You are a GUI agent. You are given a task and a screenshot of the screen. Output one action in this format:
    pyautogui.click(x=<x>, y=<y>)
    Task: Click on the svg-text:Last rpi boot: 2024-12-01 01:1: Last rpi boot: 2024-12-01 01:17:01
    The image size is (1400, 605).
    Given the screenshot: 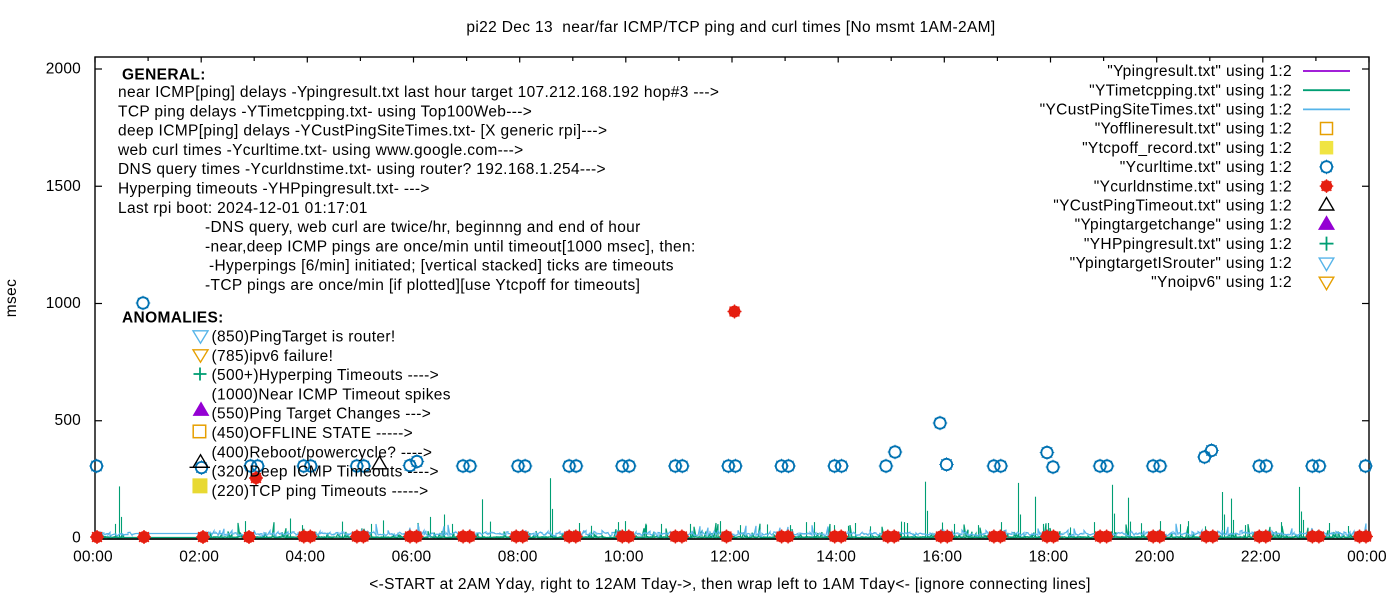 What is the action you would take?
    pyautogui.click(x=243, y=208)
    